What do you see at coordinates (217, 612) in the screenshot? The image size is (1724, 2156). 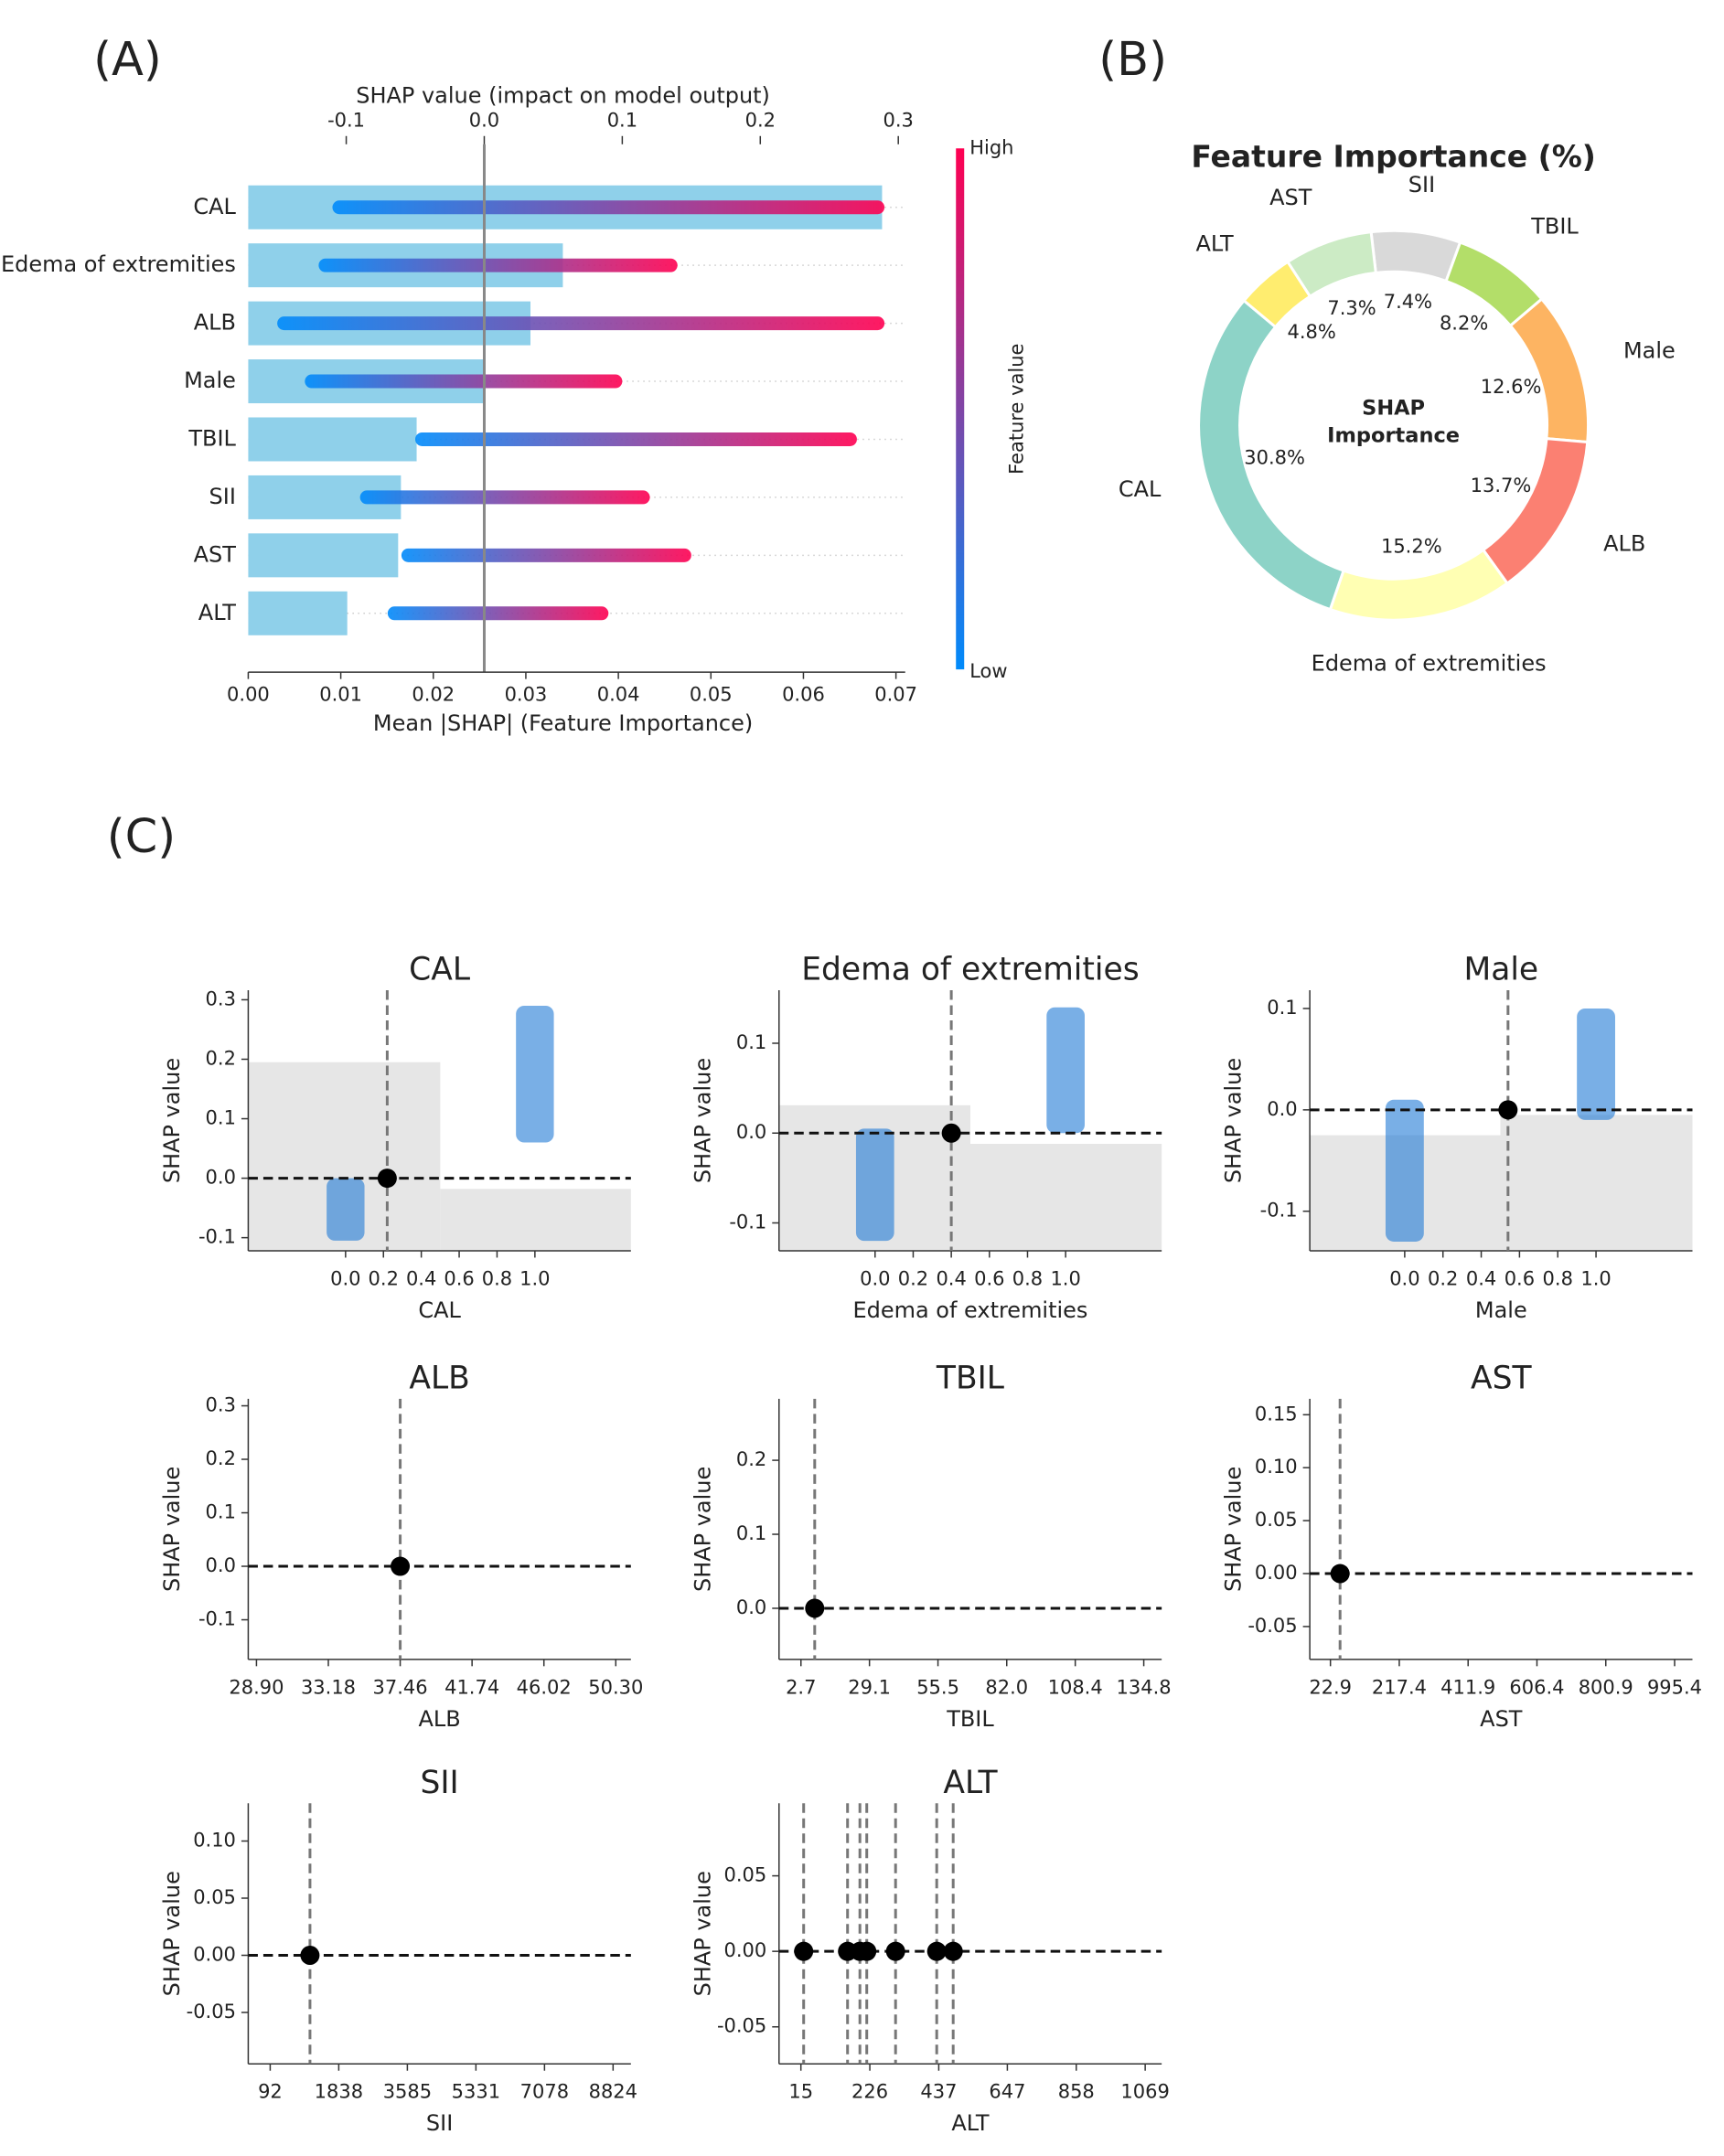 I see `category-label: ALT` at bounding box center [217, 612].